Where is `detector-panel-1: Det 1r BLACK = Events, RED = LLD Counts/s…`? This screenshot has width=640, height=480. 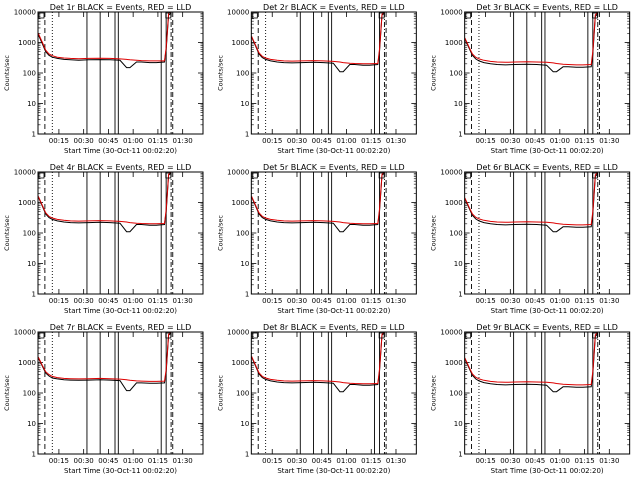
detector-panel-1: Det 1r BLACK = Events, RED = LLD Counts/s… is located at coordinates (103, 79).